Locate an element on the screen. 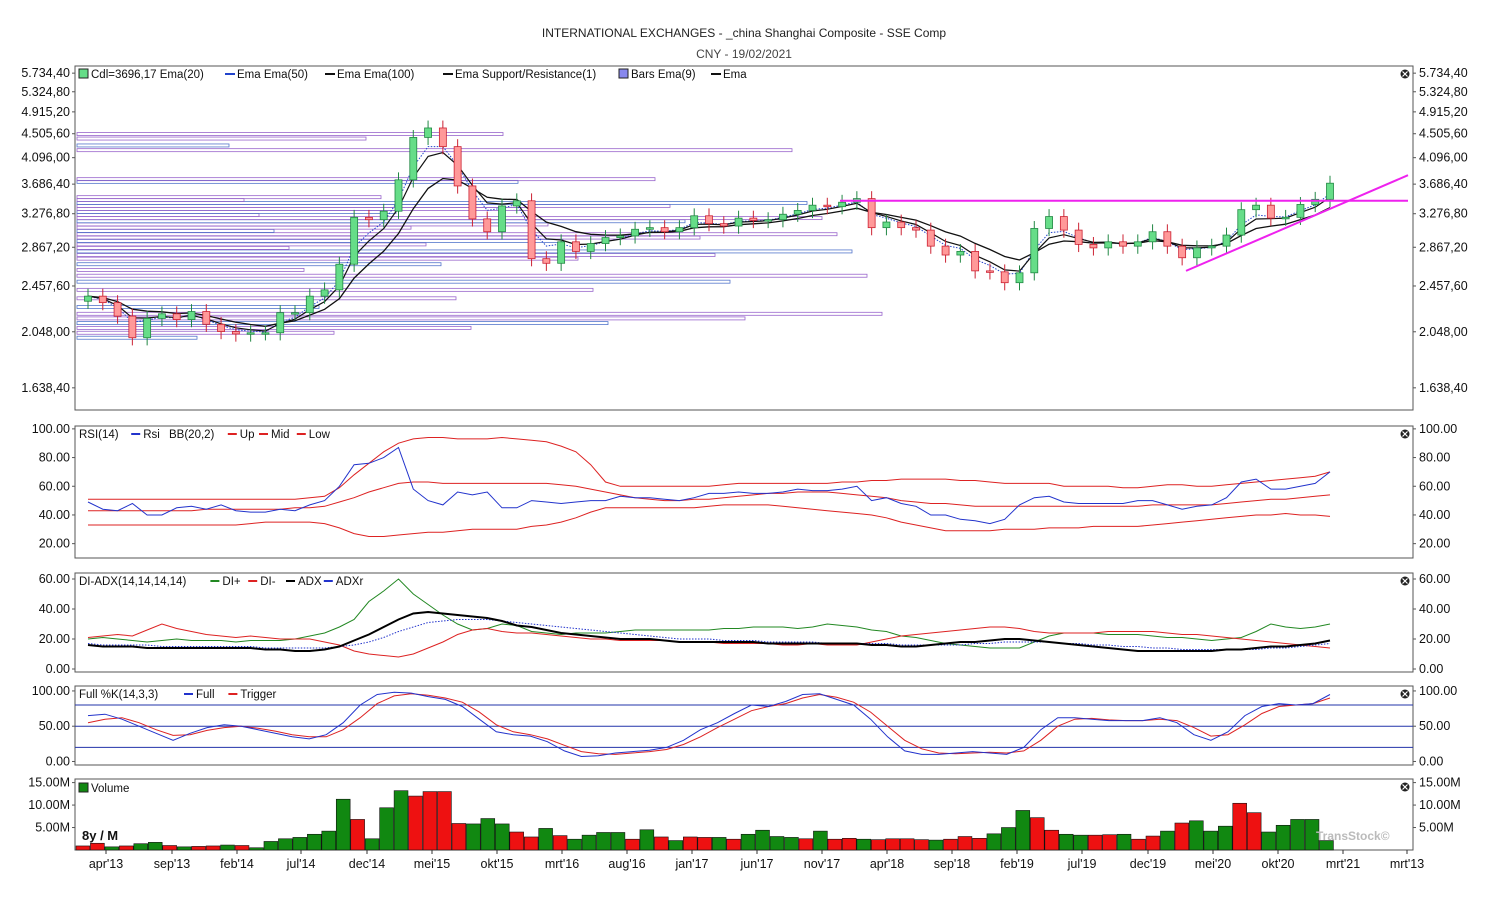 Image resolution: width=1488 pixels, height=897 pixels. stochastic-full-line is located at coordinates (709, 724).